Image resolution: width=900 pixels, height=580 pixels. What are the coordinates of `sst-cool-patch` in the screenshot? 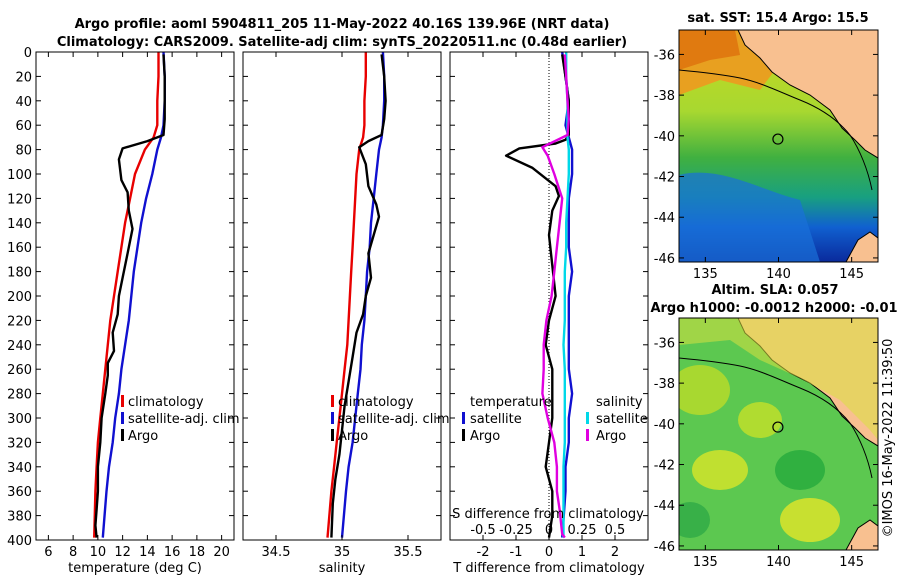 It's located at (749, 217).